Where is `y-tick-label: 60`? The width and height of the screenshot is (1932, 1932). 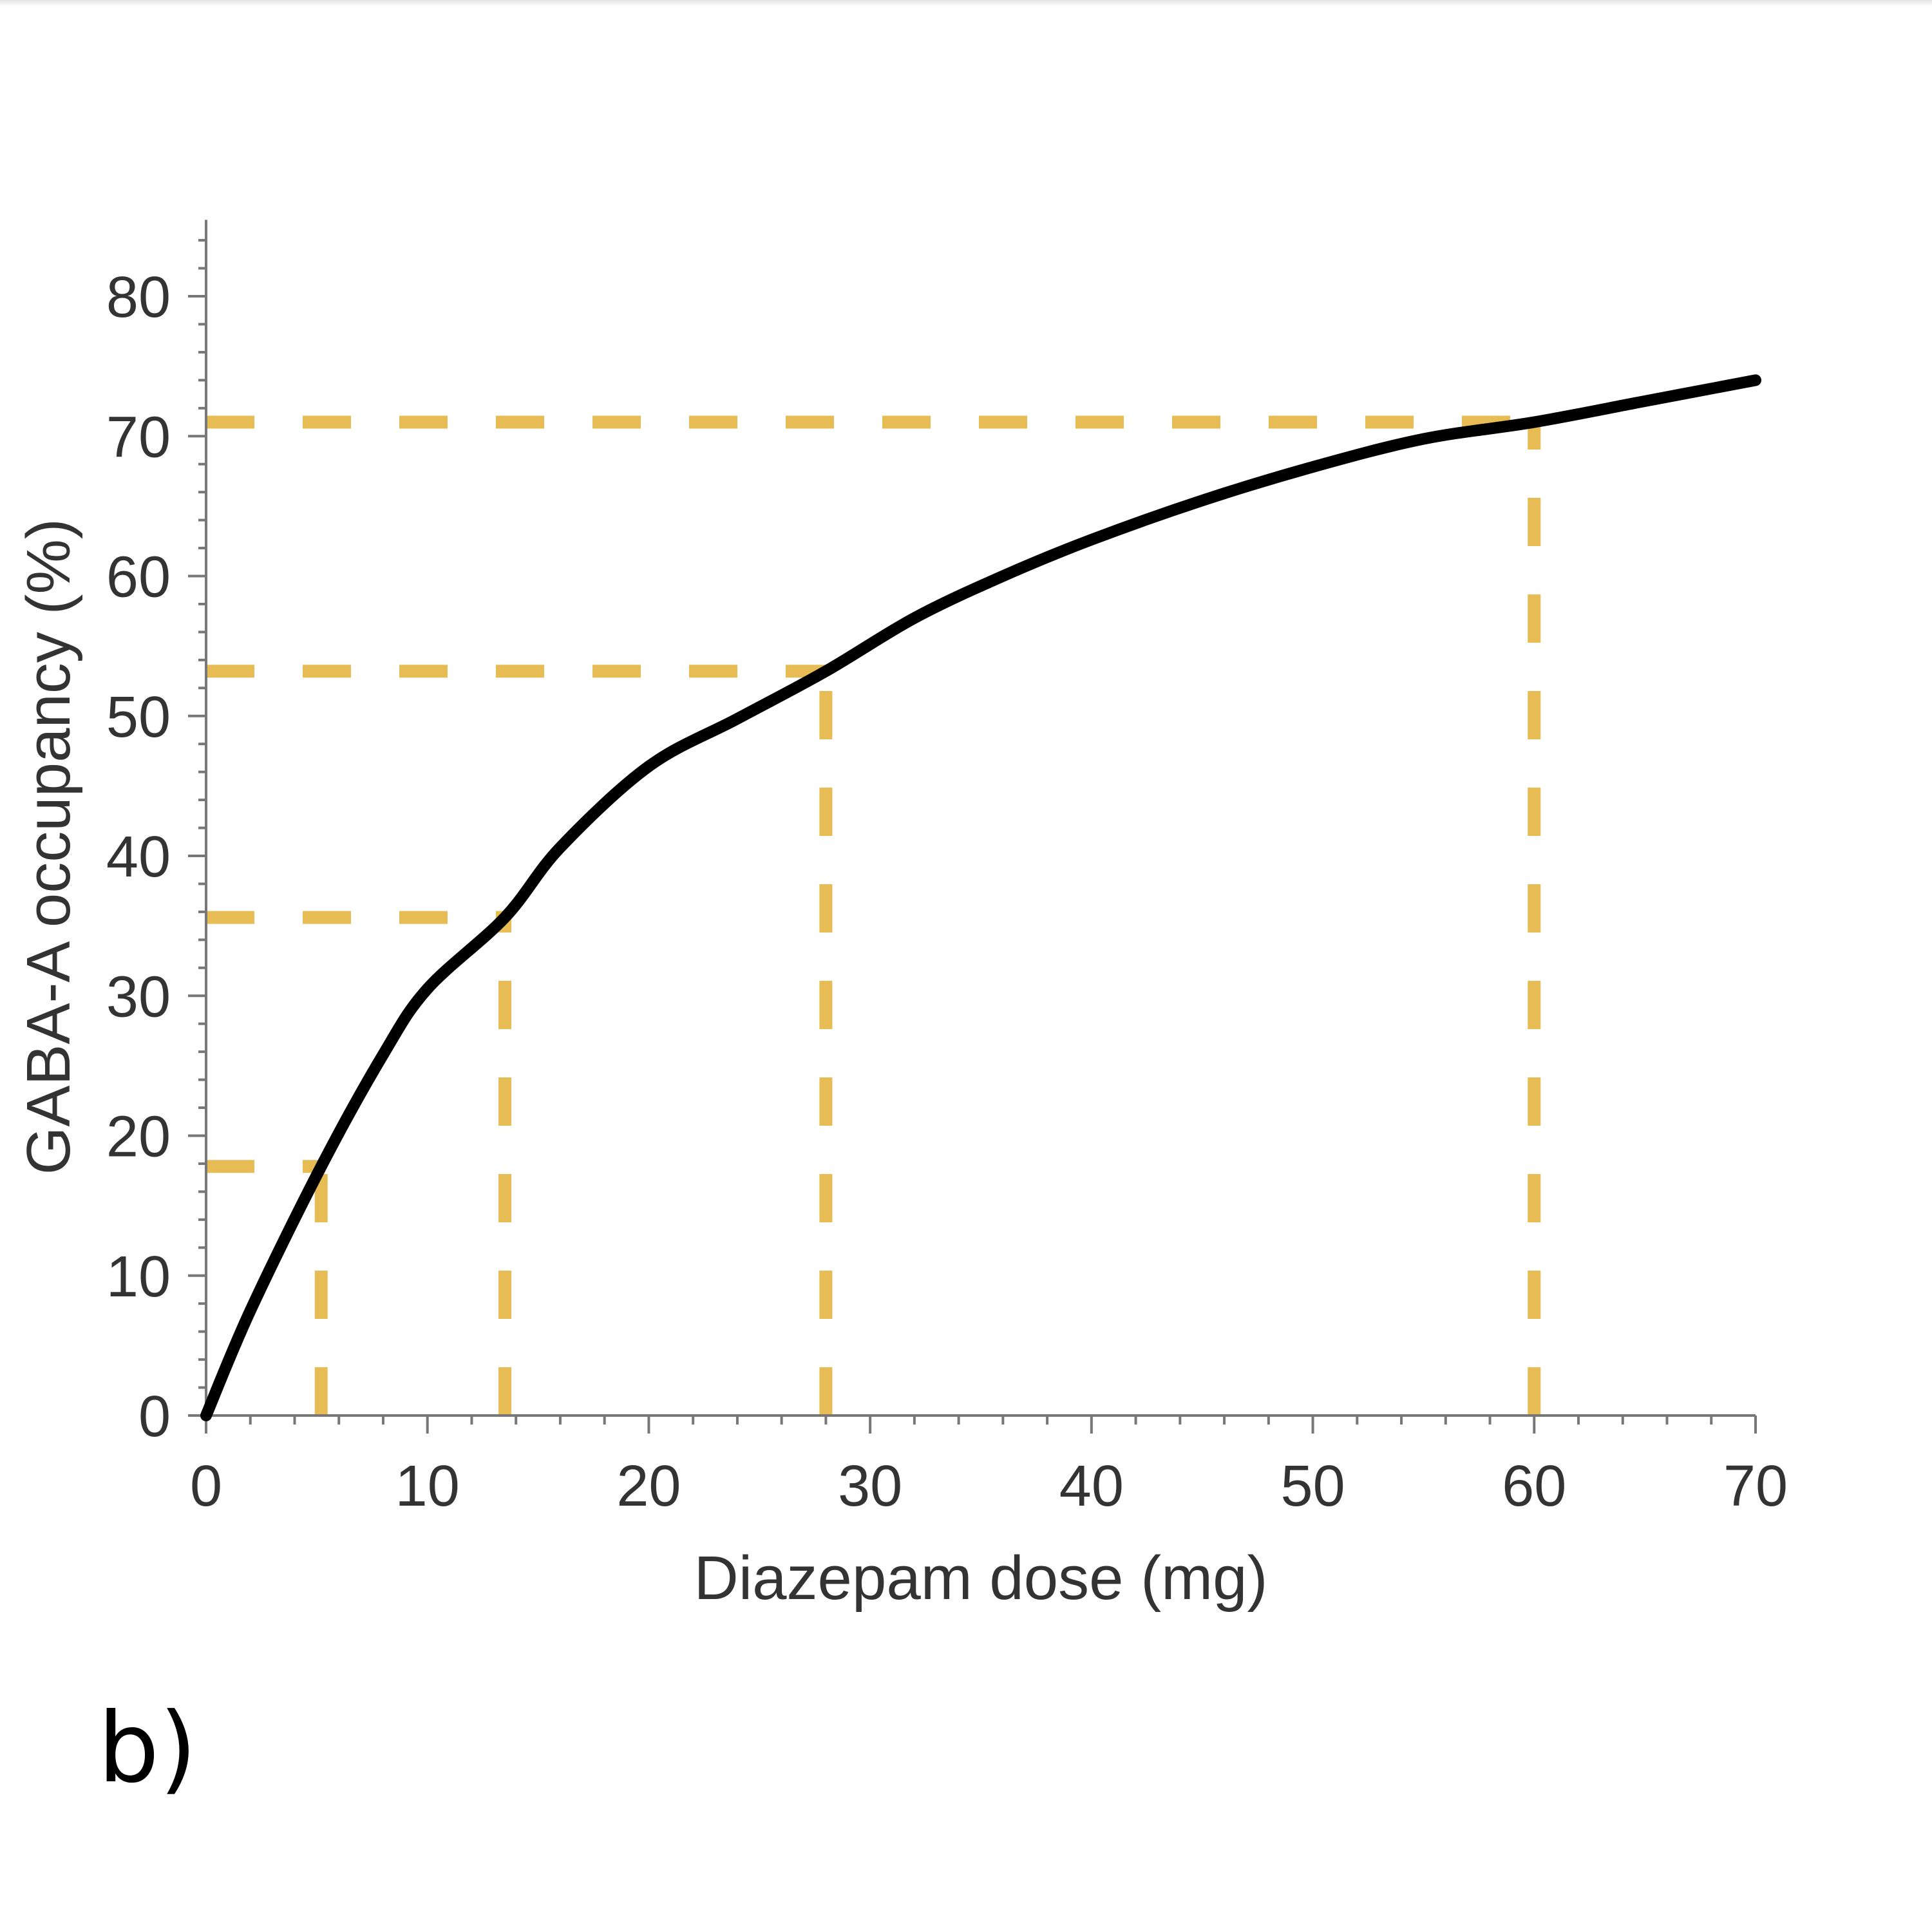
y-tick-label: 60 is located at coordinates (139, 577).